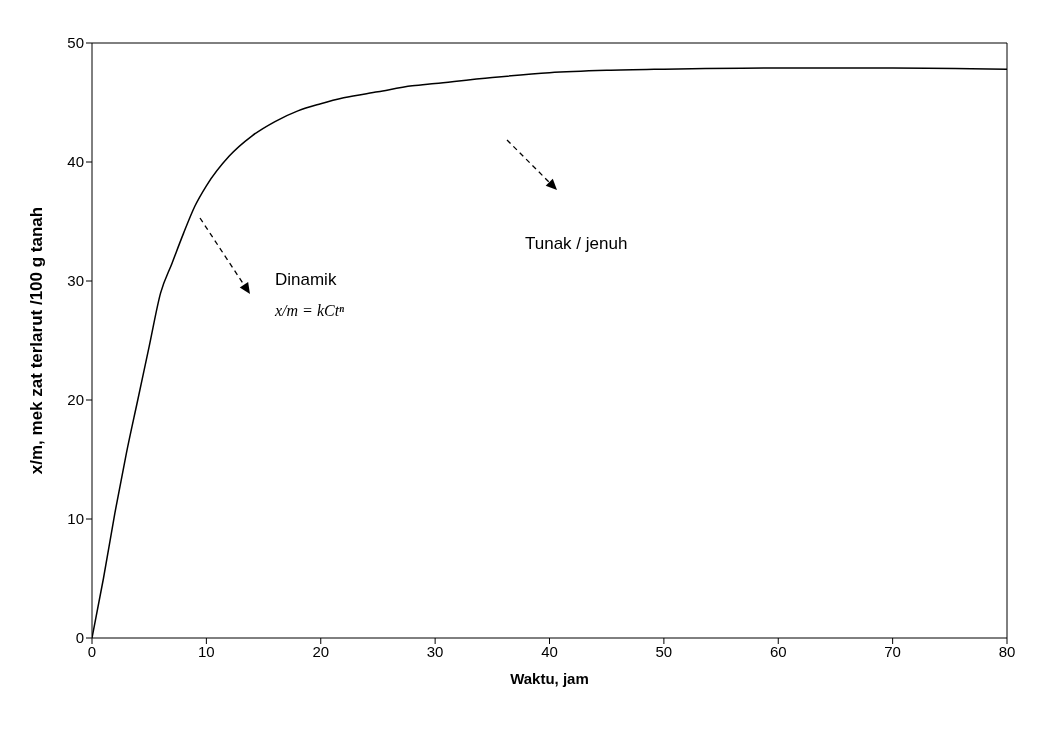  I want to click on annotation: Dinamik, so click(306, 280).